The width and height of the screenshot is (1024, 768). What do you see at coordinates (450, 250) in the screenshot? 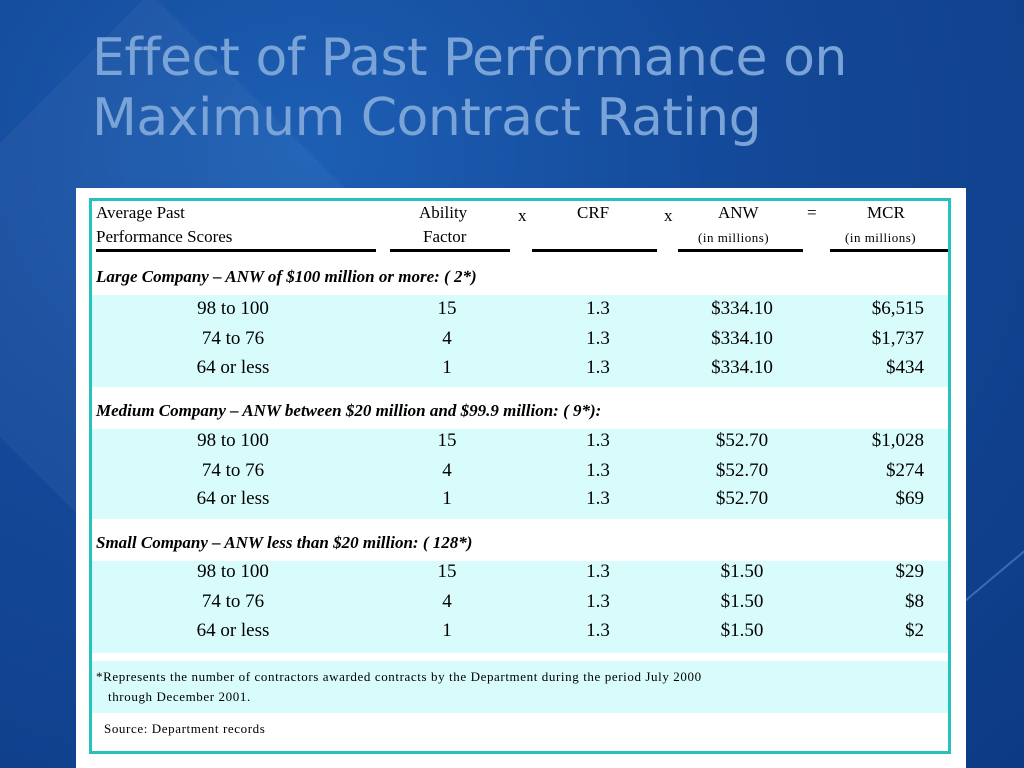
I see `header-underline-ability` at bounding box center [450, 250].